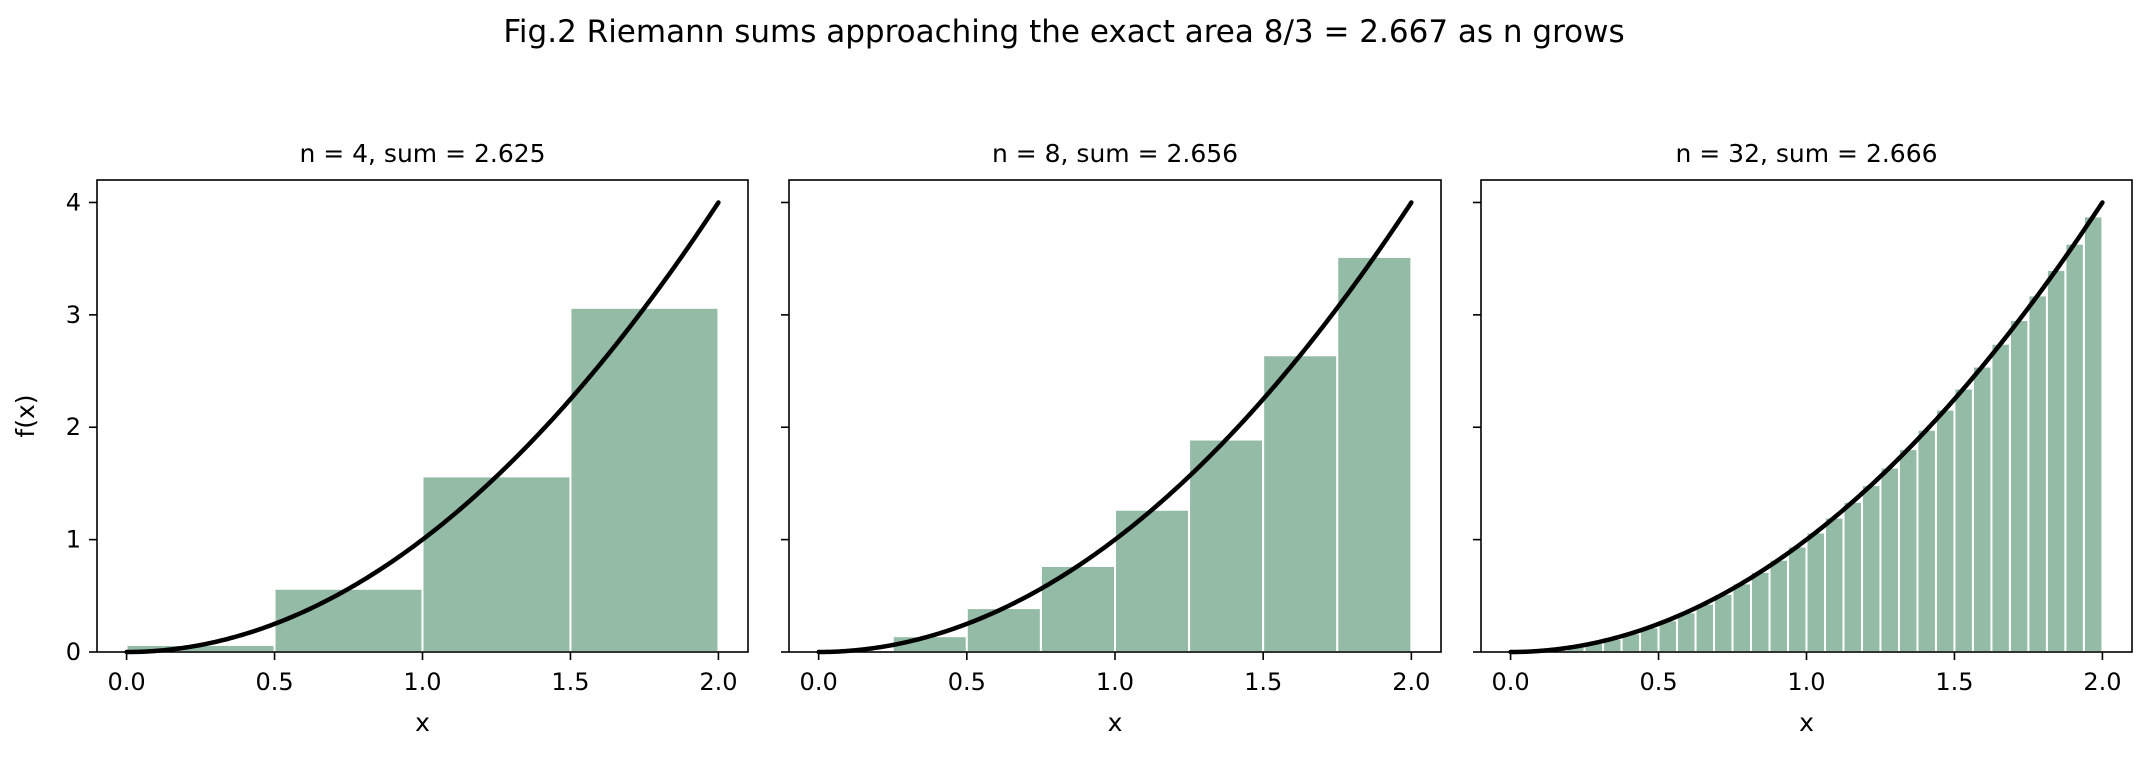 Image resolution: width=2153 pixels, height=758 pixels. What do you see at coordinates (1806, 153) in the screenshot?
I see `panel-title: n = 32, sum = 2.666` at bounding box center [1806, 153].